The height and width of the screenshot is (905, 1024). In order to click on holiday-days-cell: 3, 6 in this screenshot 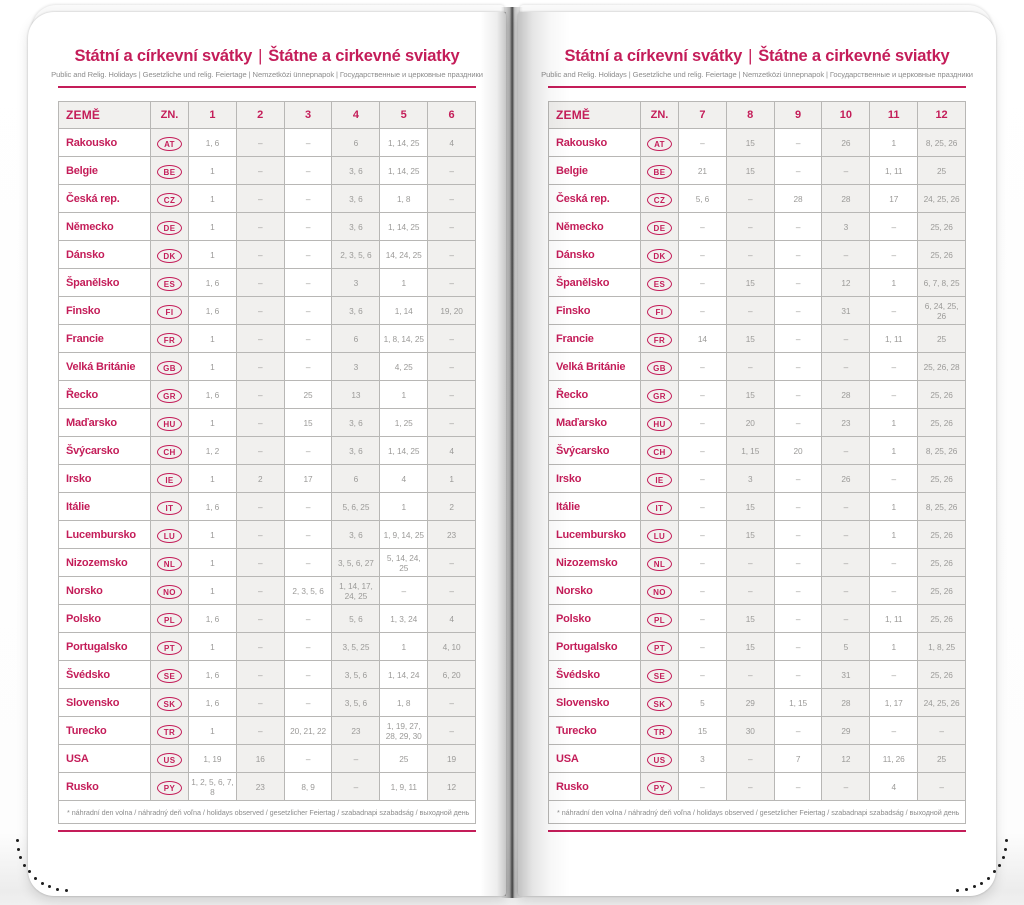, I will do `click(356, 422)`.